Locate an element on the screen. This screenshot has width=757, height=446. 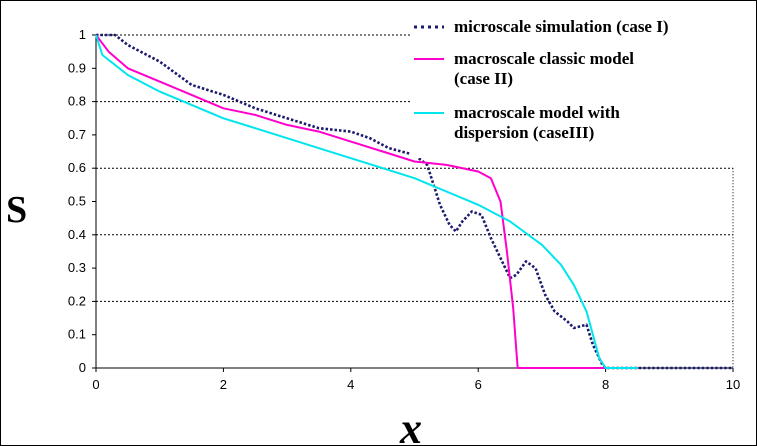
y-tick-label: 0.4 is located at coordinates (77, 234).